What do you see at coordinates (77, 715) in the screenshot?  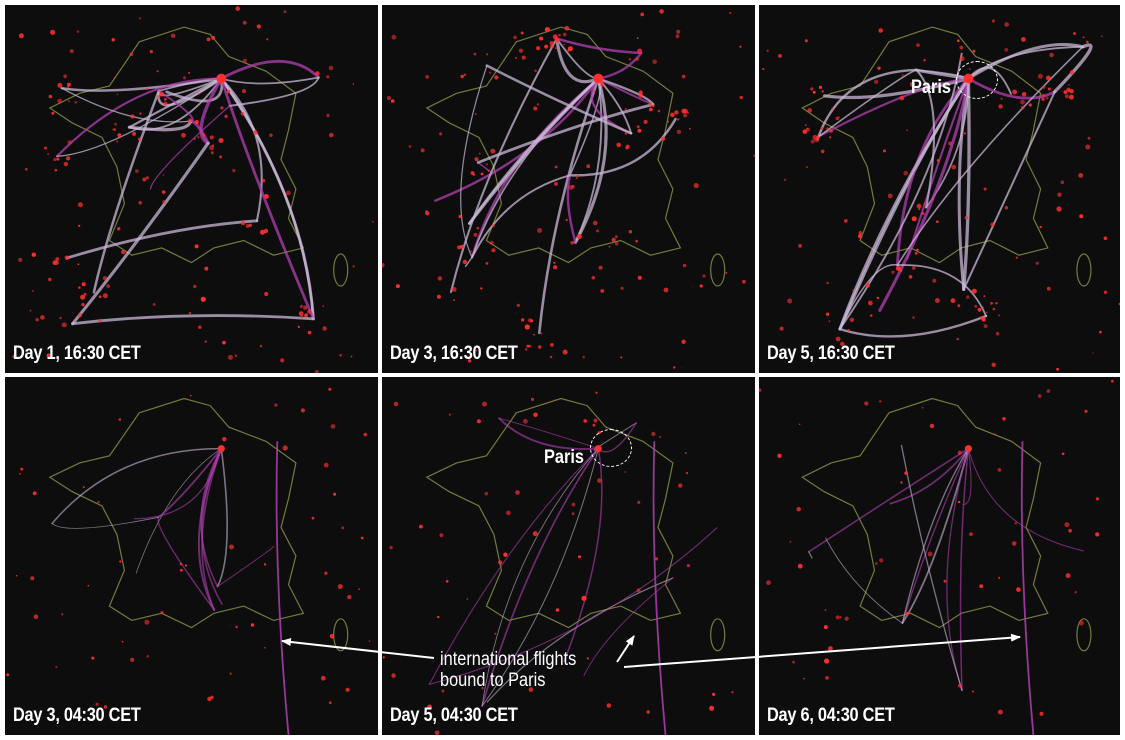 I see `panel-caption: Day 3, 04:30 CET` at bounding box center [77, 715].